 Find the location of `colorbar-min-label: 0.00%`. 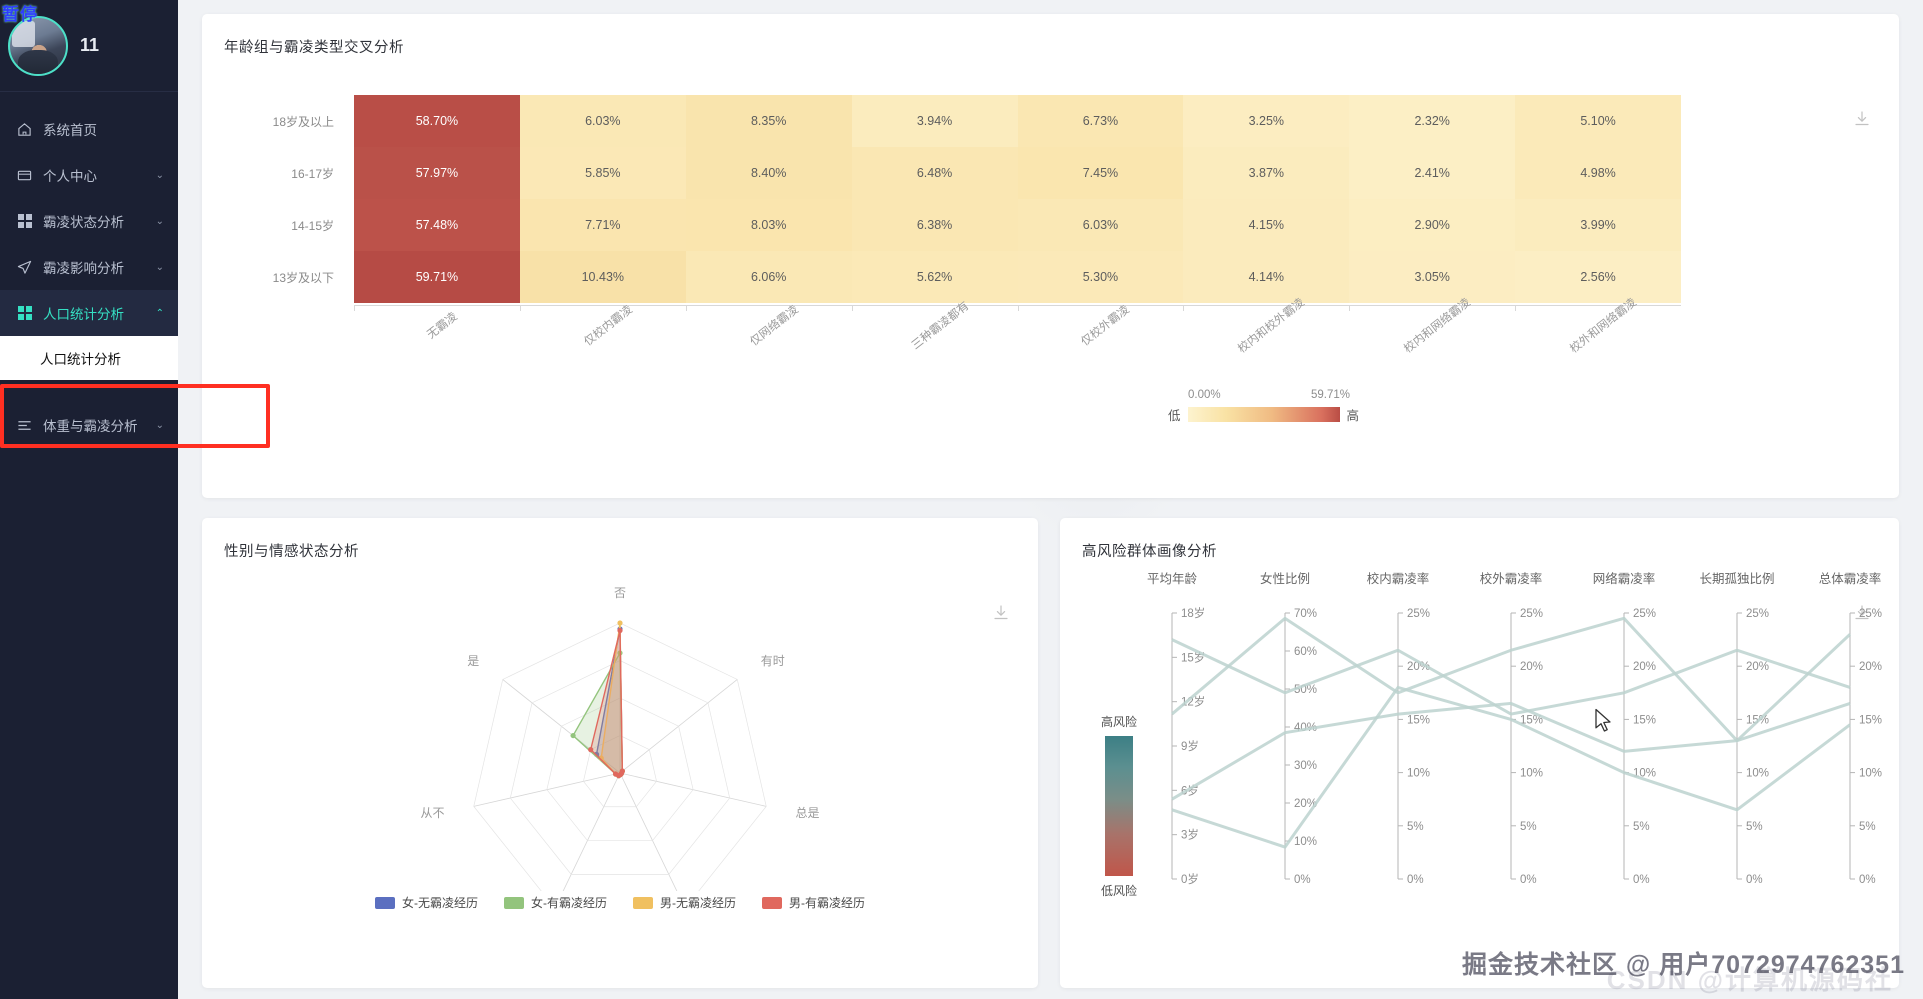

colorbar-min-label: 0.00% is located at coordinates (1204, 395).